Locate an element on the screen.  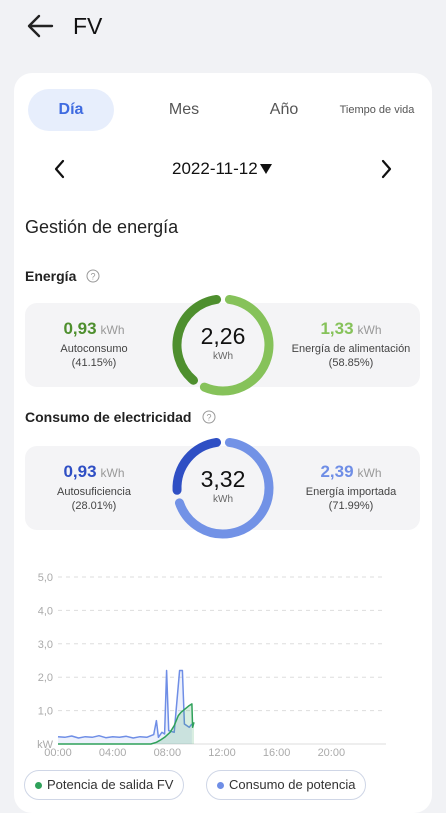
alimentacion-label: Energía de alimentación is located at coordinates (351, 349).